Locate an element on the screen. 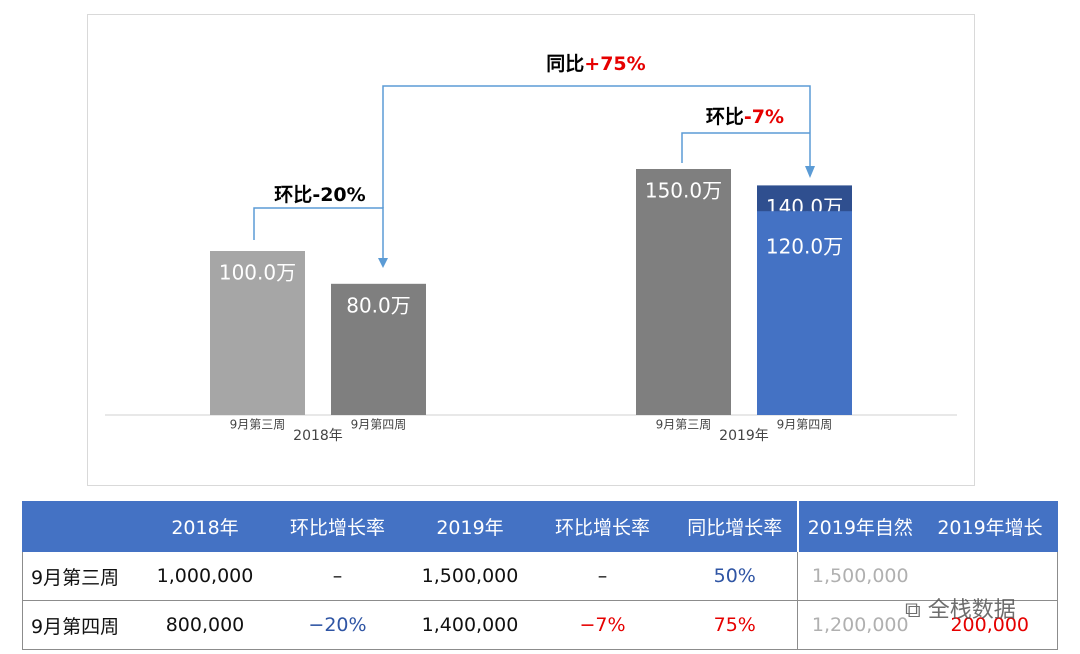 Image resolution: width=1080 pixels, height=654 pixels. header-cell: 2019年增长 is located at coordinates (990, 526).